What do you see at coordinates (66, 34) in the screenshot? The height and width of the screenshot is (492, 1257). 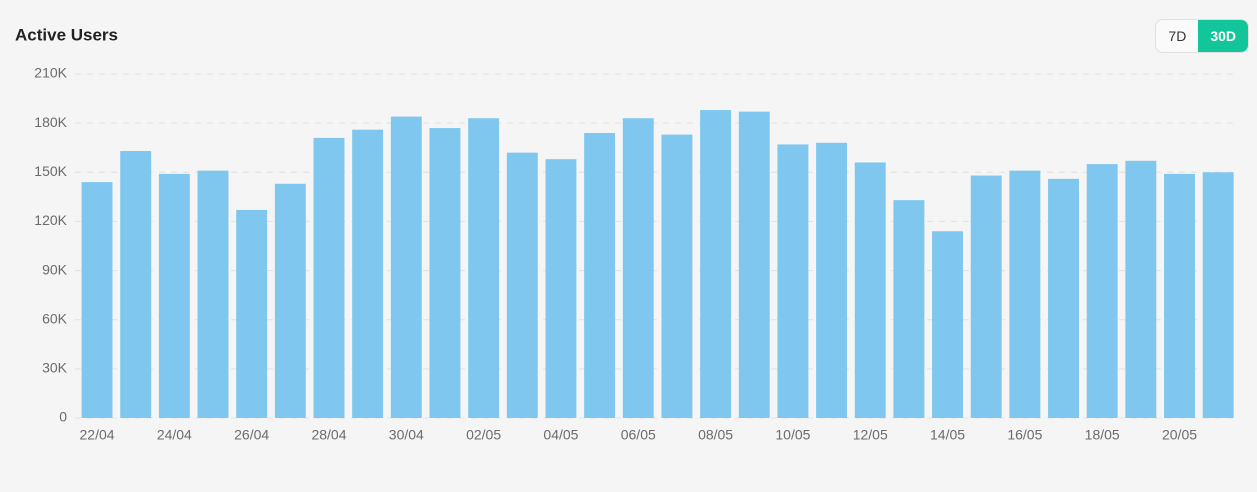 I see `chart-title: Active Users` at bounding box center [66, 34].